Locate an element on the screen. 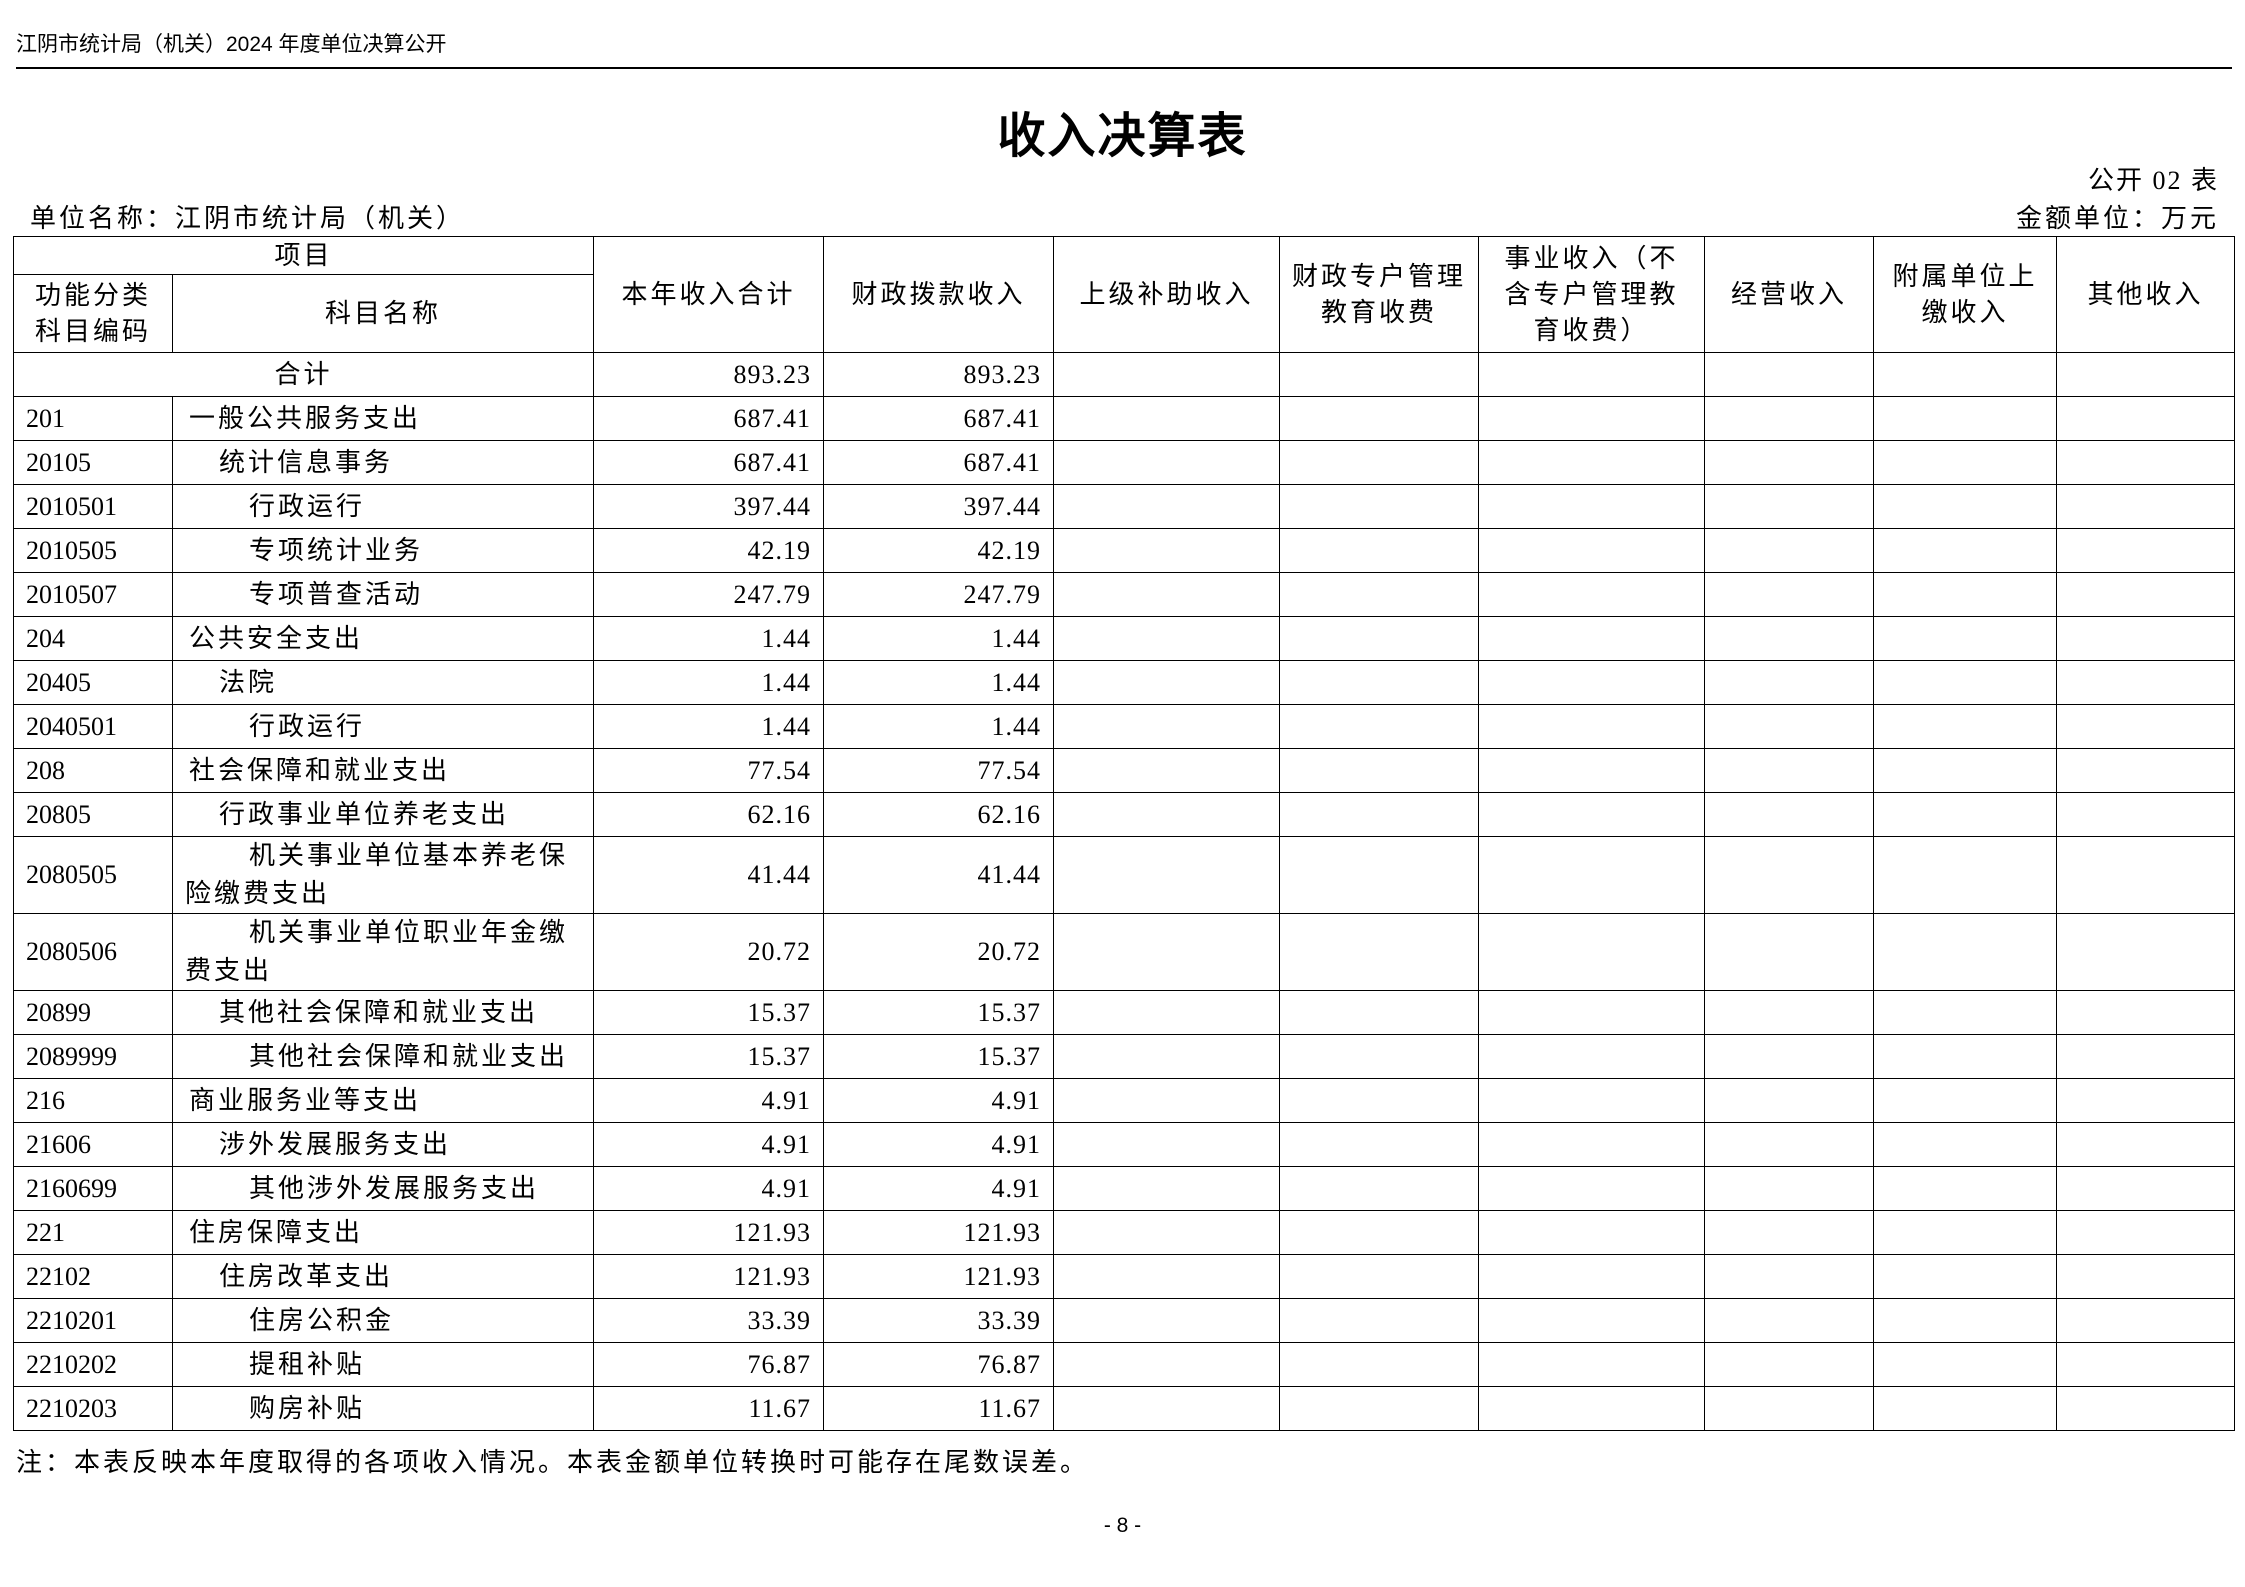  row-name: 专项统计业务 is located at coordinates (383, 550).